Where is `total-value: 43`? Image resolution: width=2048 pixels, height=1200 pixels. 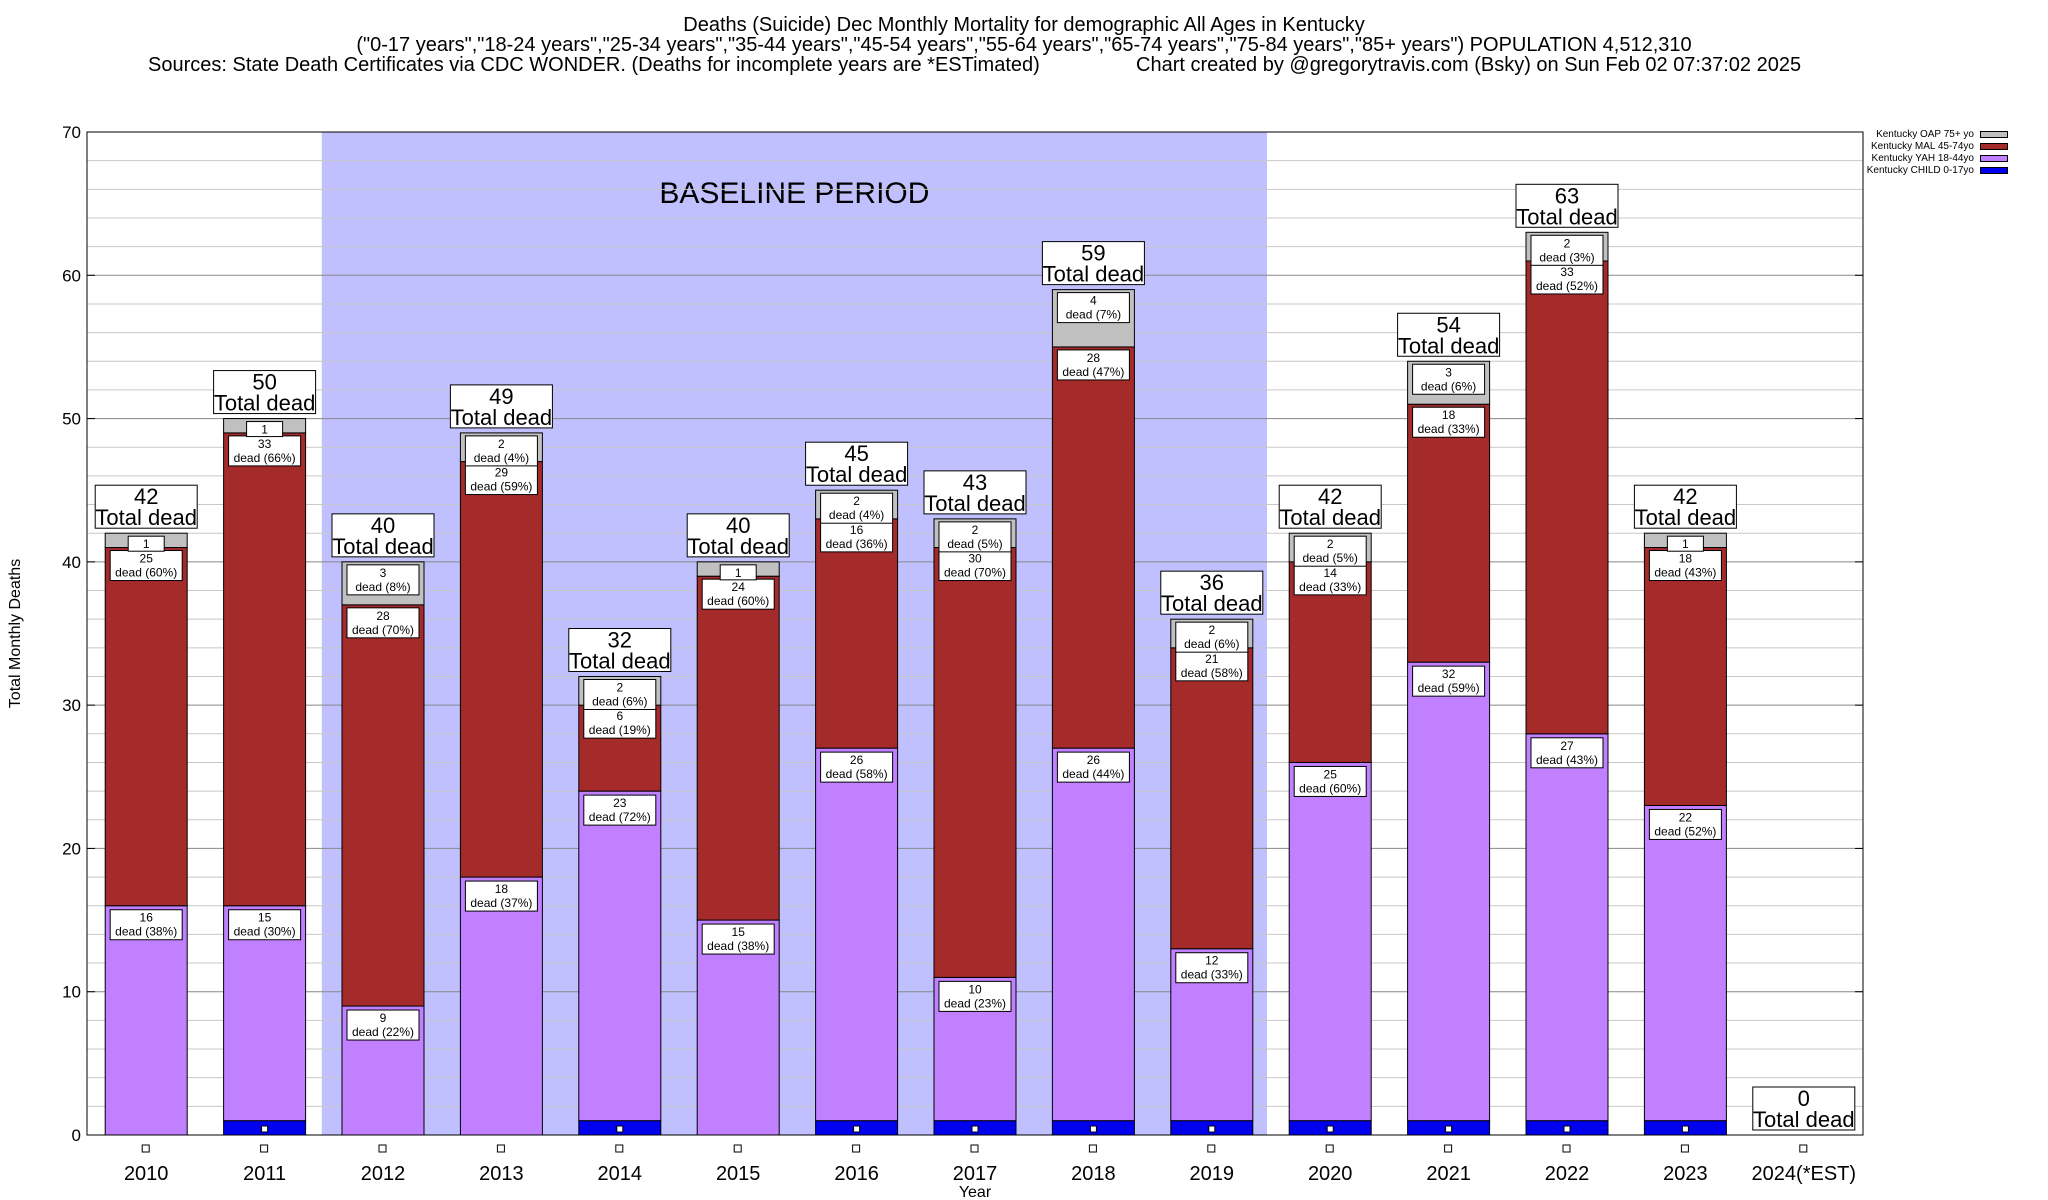 total-value: 43 is located at coordinates (975, 482).